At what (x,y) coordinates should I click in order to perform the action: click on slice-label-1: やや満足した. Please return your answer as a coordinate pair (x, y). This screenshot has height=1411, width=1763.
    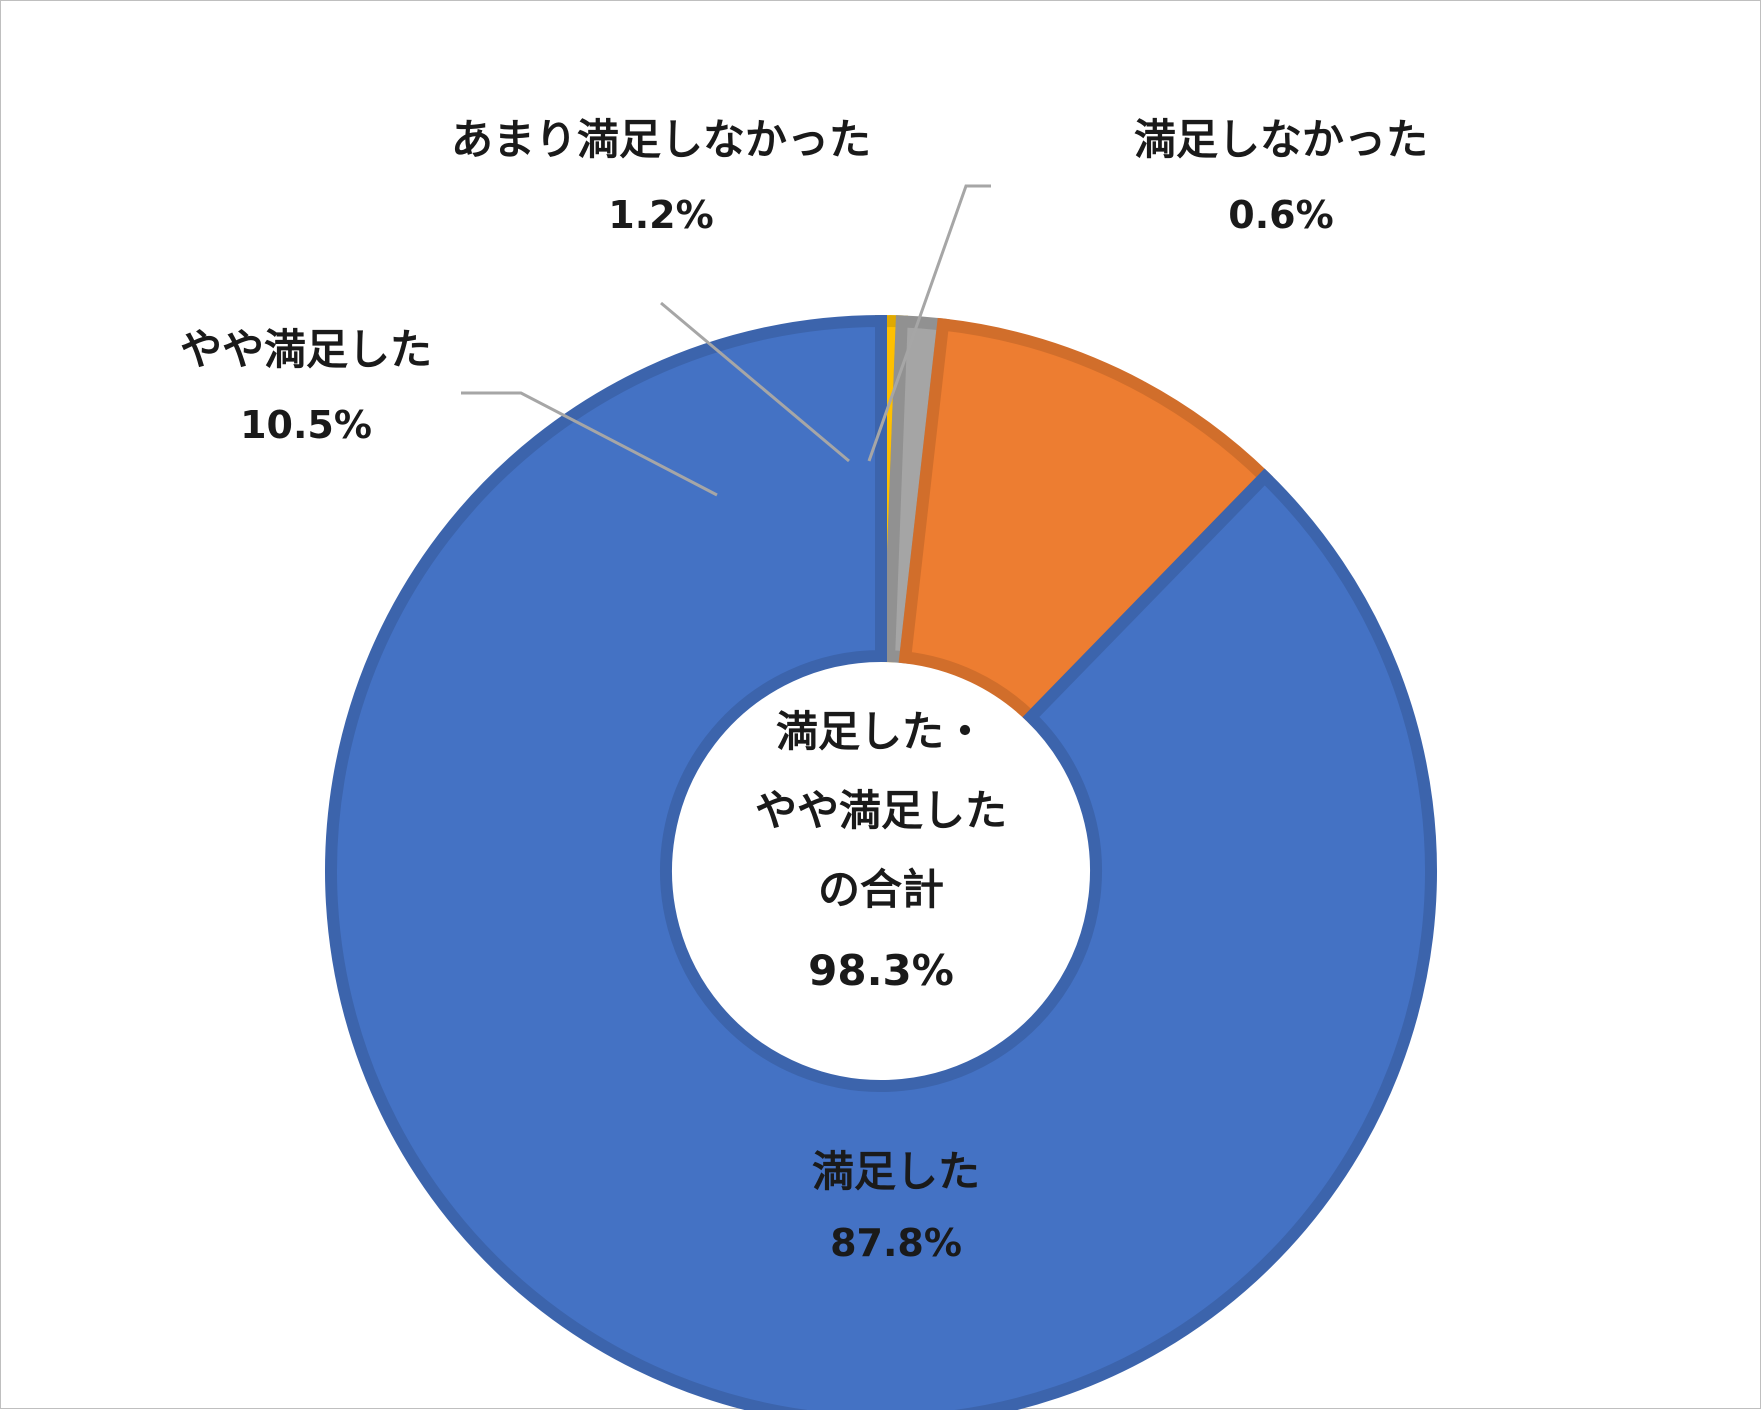
    Looking at the image, I should click on (306, 349).